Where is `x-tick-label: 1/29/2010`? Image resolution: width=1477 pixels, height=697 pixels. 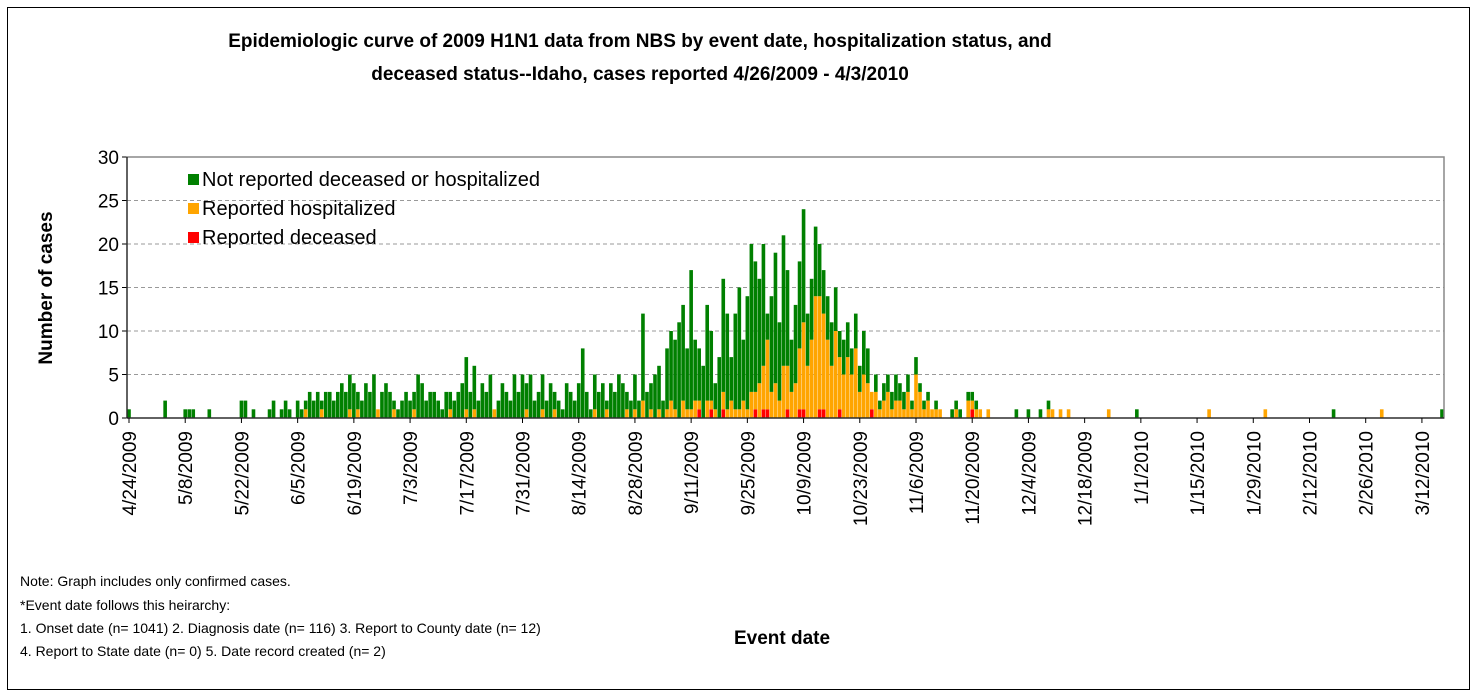
x-tick-label: 1/29/2010 is located at coordinates (1254, 473).